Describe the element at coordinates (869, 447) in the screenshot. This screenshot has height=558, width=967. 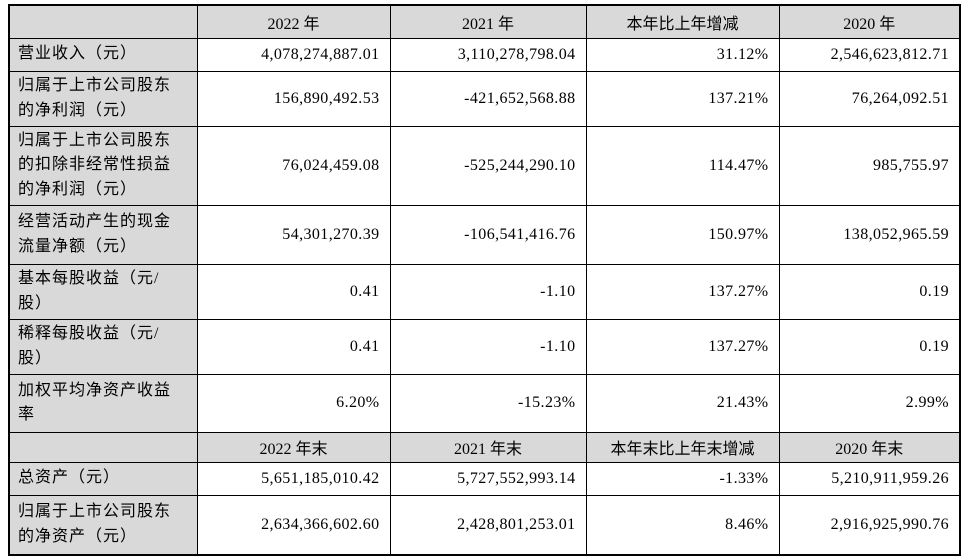
I see `col-header-2020-end: 2020 年末` at that location.